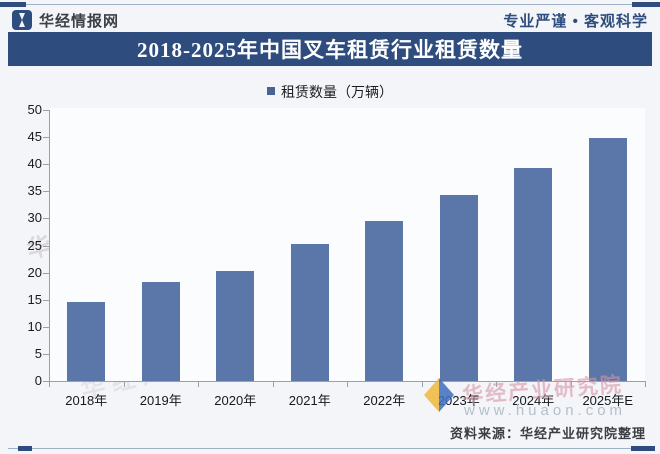 This screenshot has width=660, height=454. Describe the element at coordinates (330, 4) in the screenshot. I see `top-frame-line` at that location.